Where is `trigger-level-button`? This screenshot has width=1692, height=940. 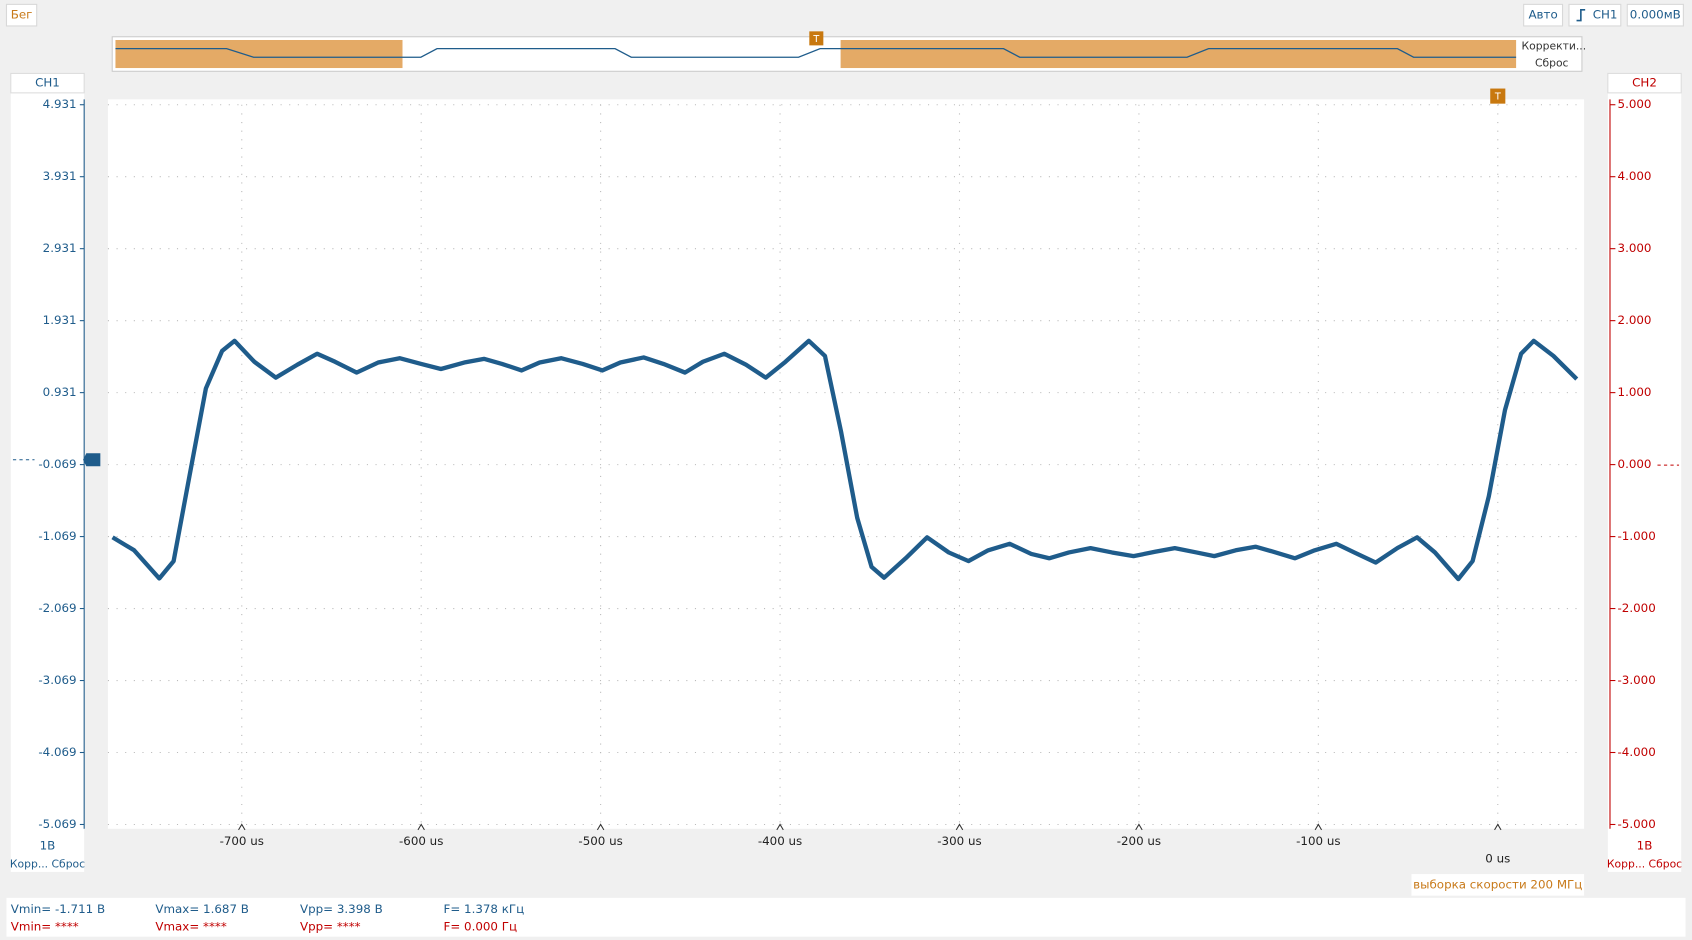
trigger-level-button is located at coordinates (1655, 15).